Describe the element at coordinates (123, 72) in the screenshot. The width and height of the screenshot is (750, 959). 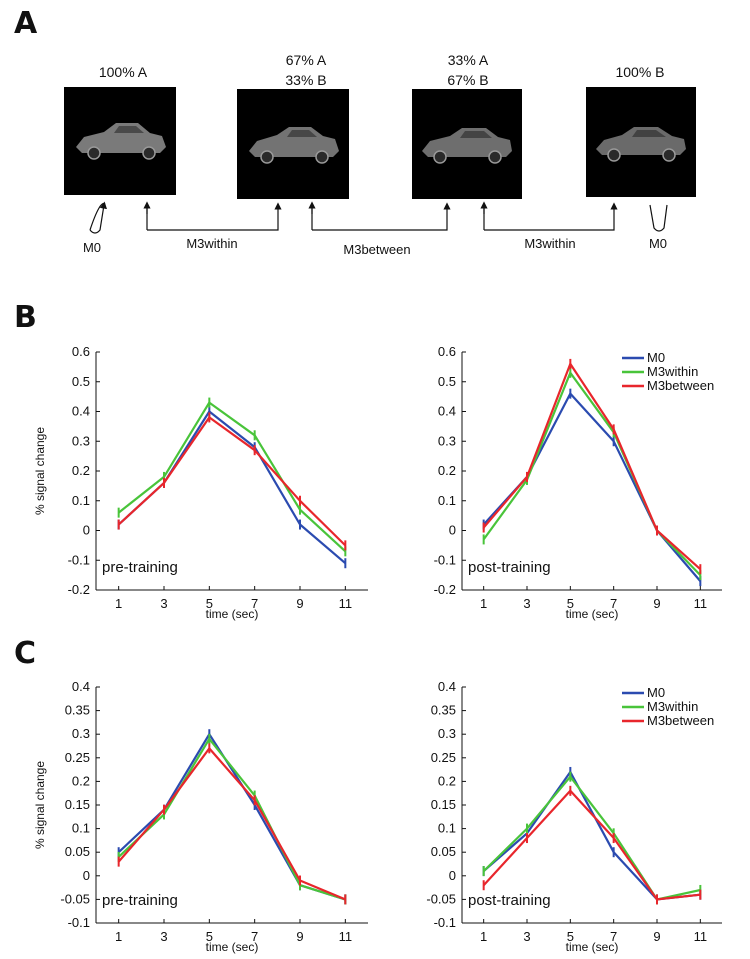
I see `morph-label-line: 100% A` at that location.